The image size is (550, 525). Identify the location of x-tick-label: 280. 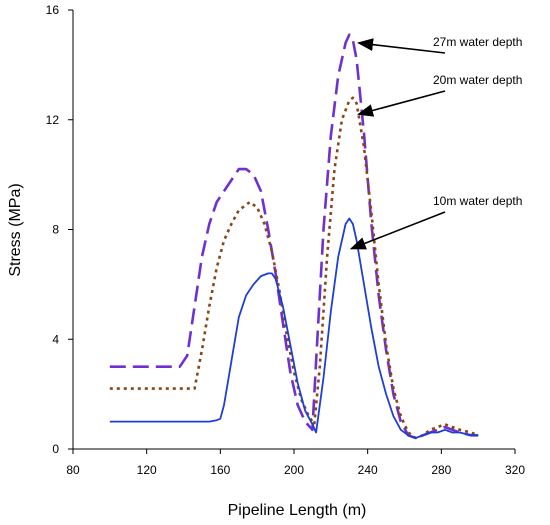
(441, 470).